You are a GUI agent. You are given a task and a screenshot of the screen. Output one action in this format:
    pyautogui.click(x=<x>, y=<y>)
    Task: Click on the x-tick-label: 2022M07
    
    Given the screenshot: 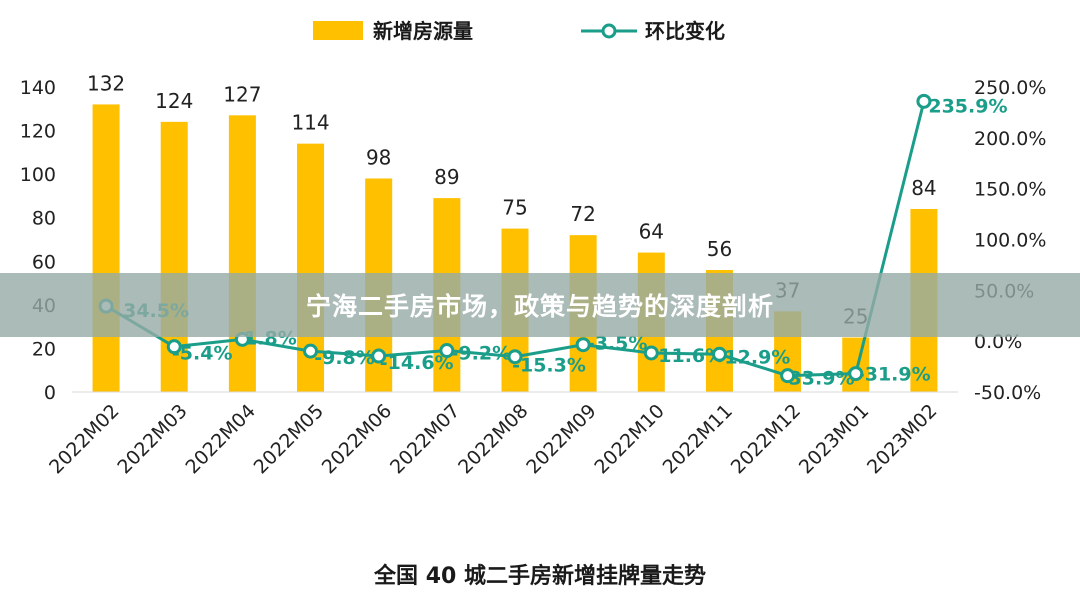 What is the action you would take?
    pyautogui.click(x=425, y=439)
    